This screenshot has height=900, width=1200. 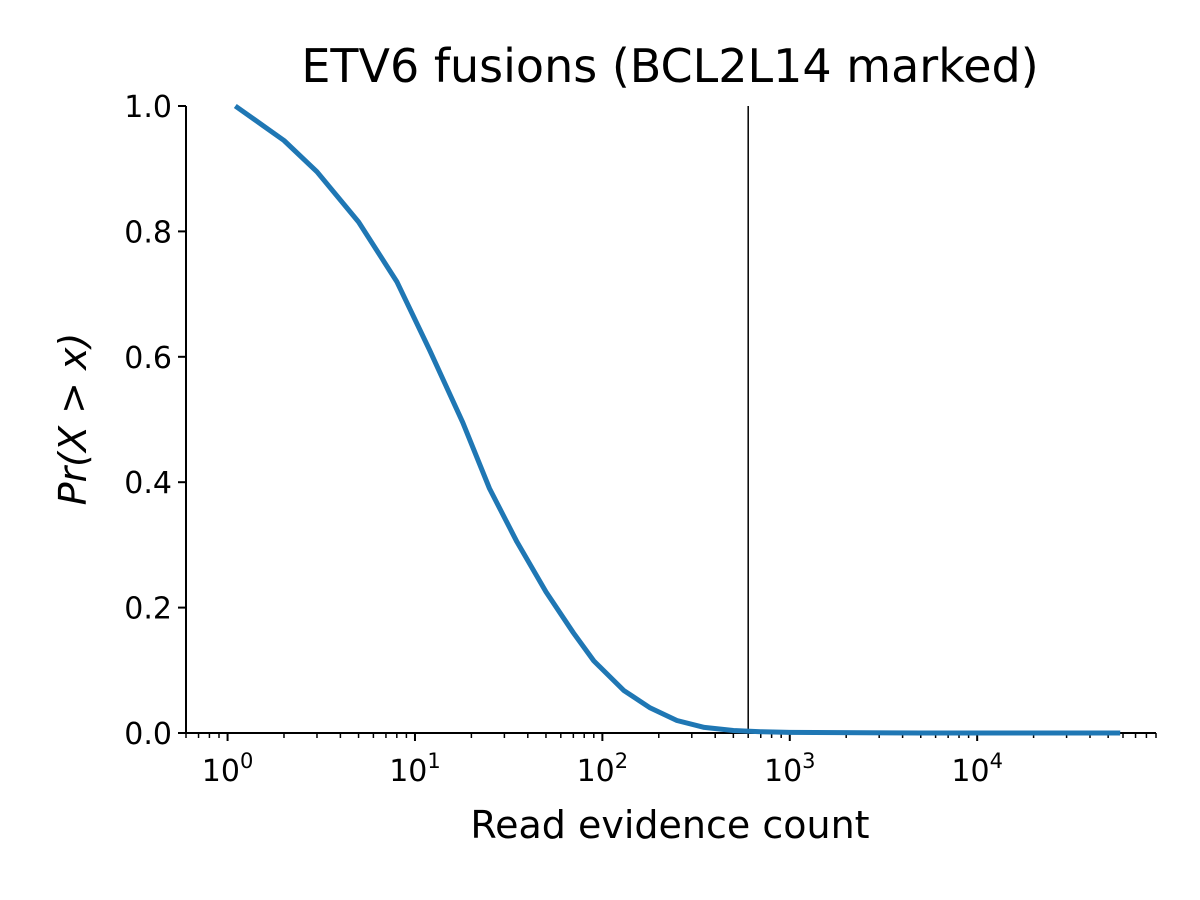 I want to click on y-tick-label: 0.6, so click(x=148, y=358).